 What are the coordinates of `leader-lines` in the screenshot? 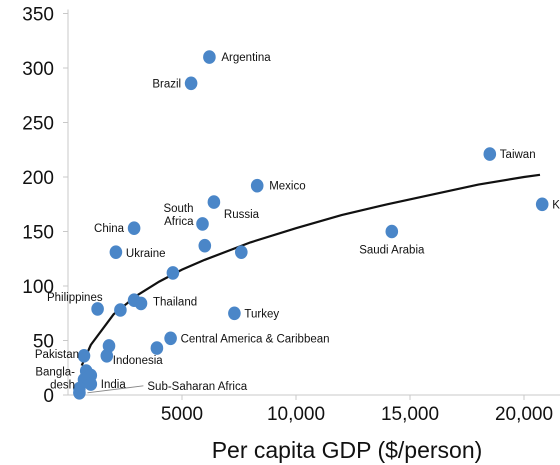 It's located at (115, 389).